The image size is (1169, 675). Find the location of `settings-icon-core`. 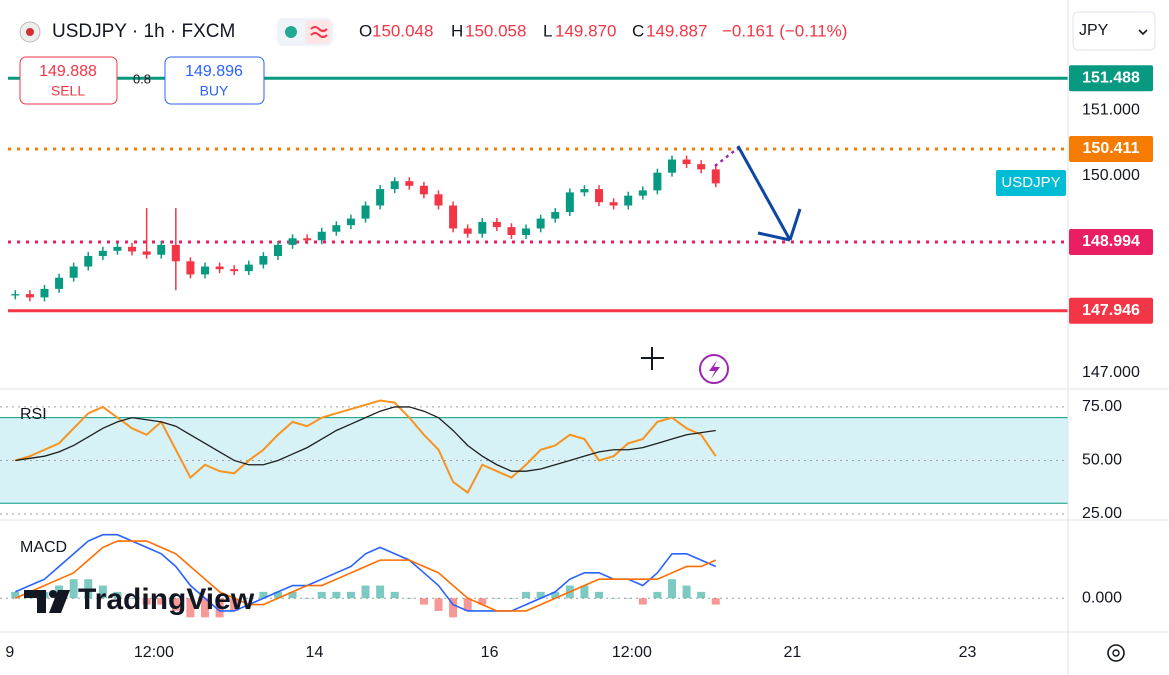

settings-icon-core is located at coordinates (1116, 653).